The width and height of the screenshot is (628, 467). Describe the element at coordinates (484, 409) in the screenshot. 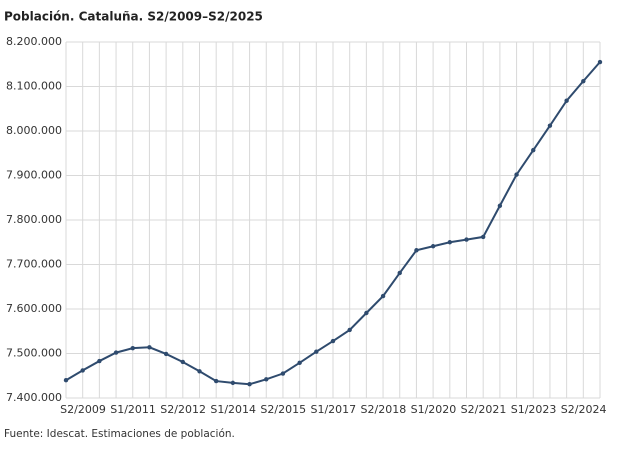

I see `x-tick-label: S2/2021` at that location.